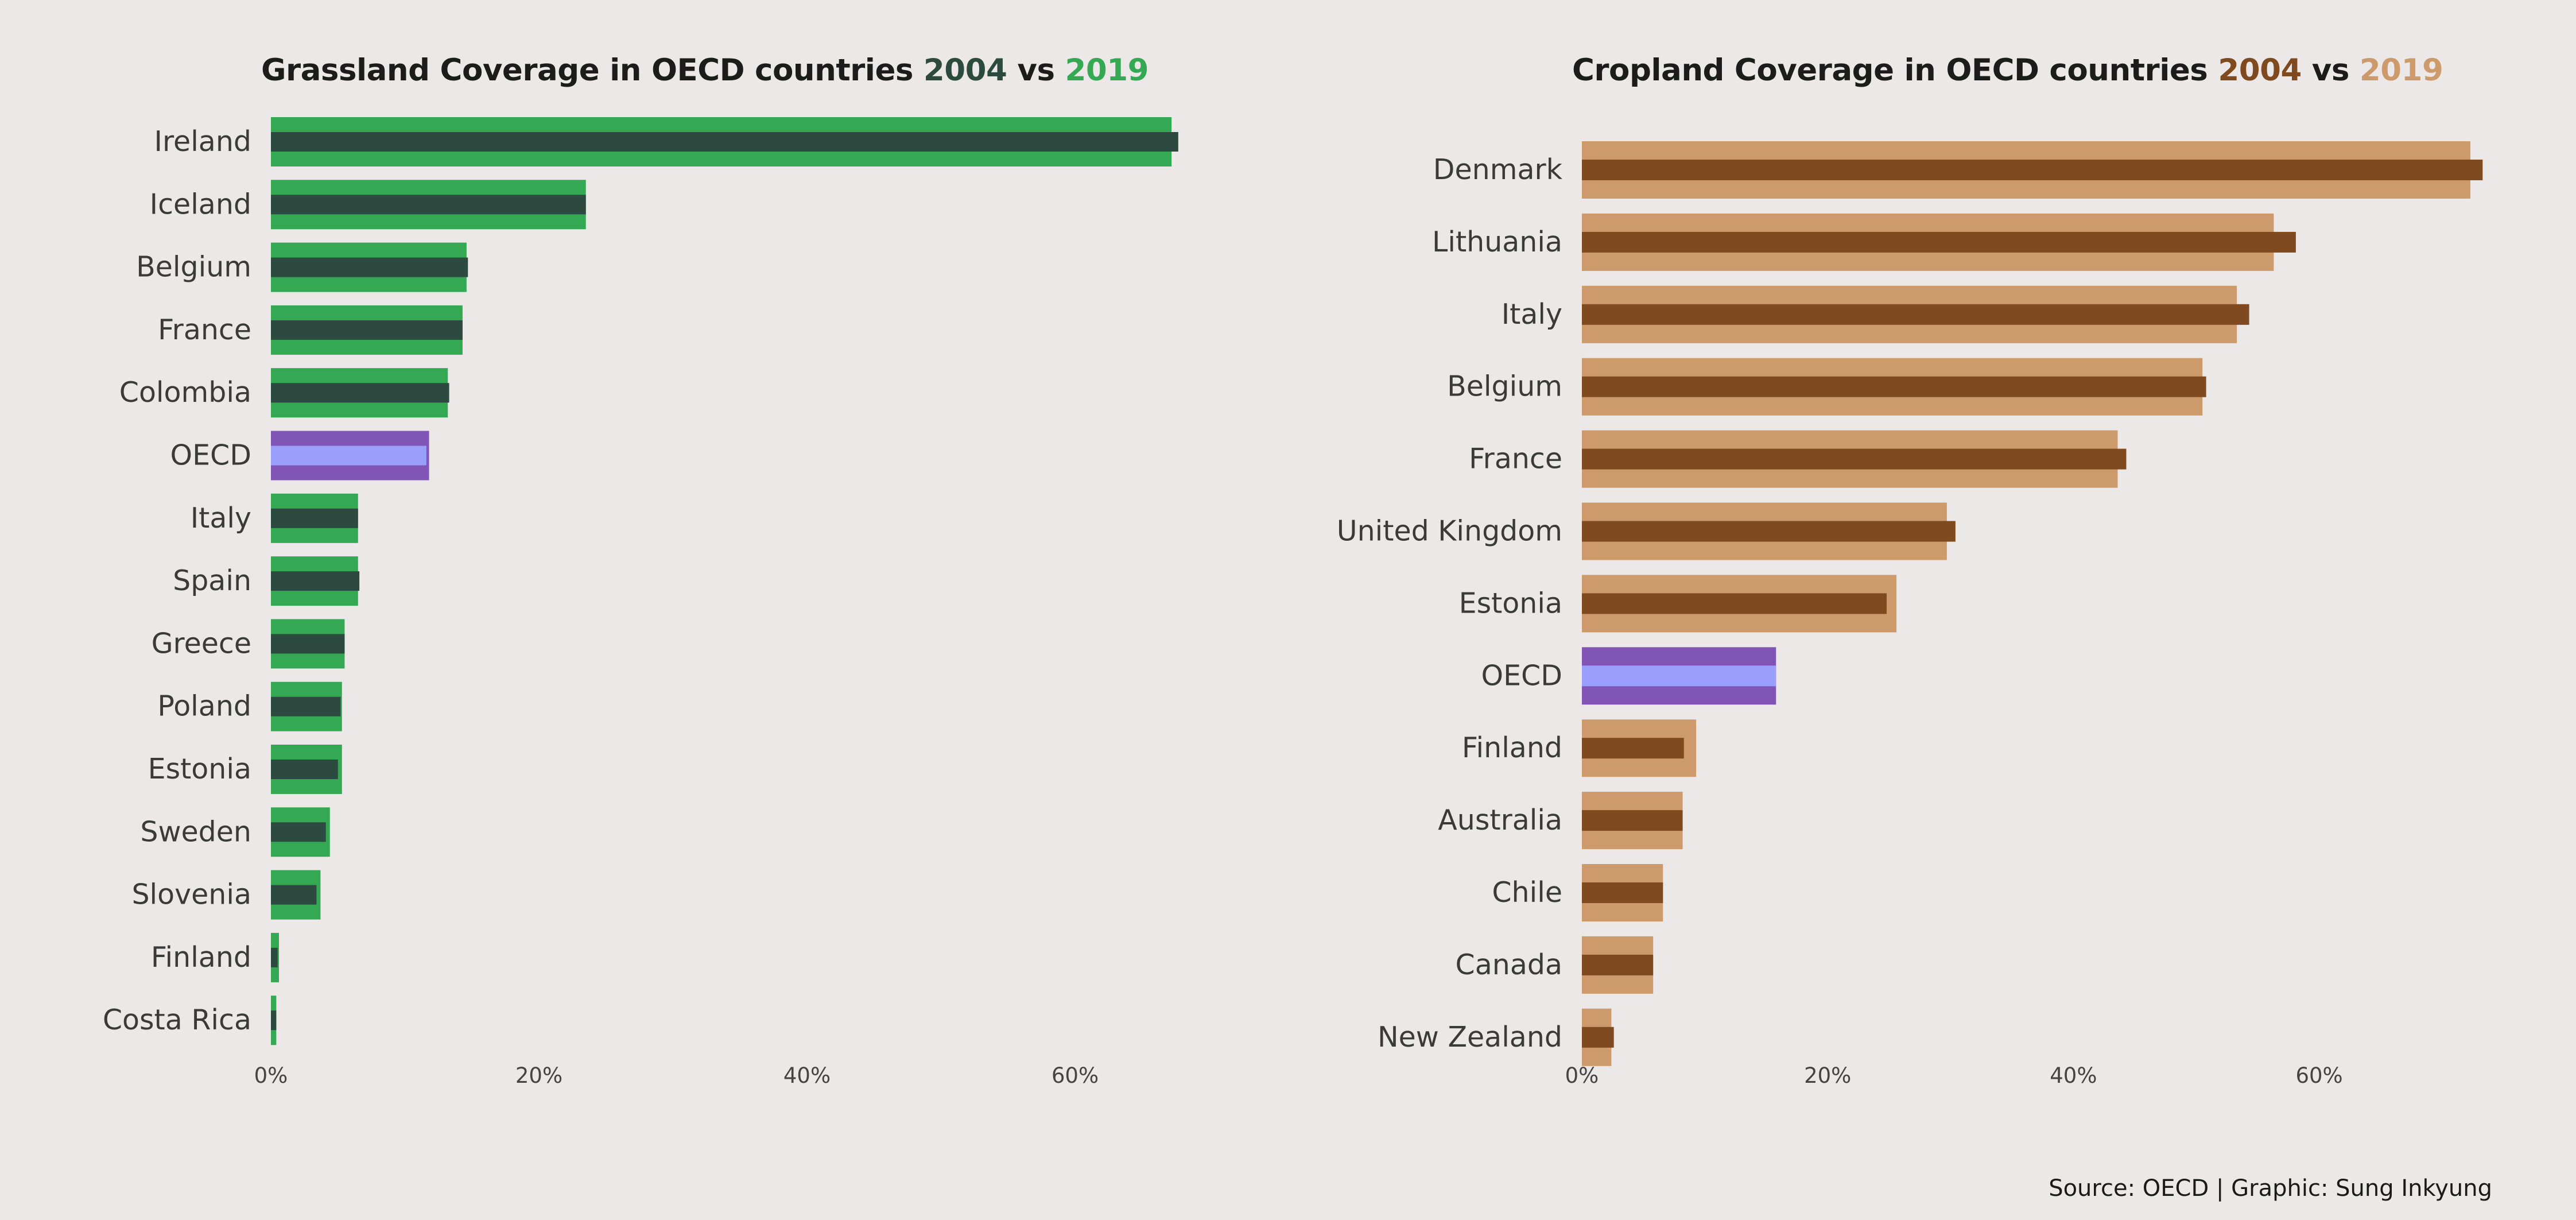 The width and height of the screenshot is (2576, 1220). I want to click on category-label-chile: Chile, so click(1527, 892).